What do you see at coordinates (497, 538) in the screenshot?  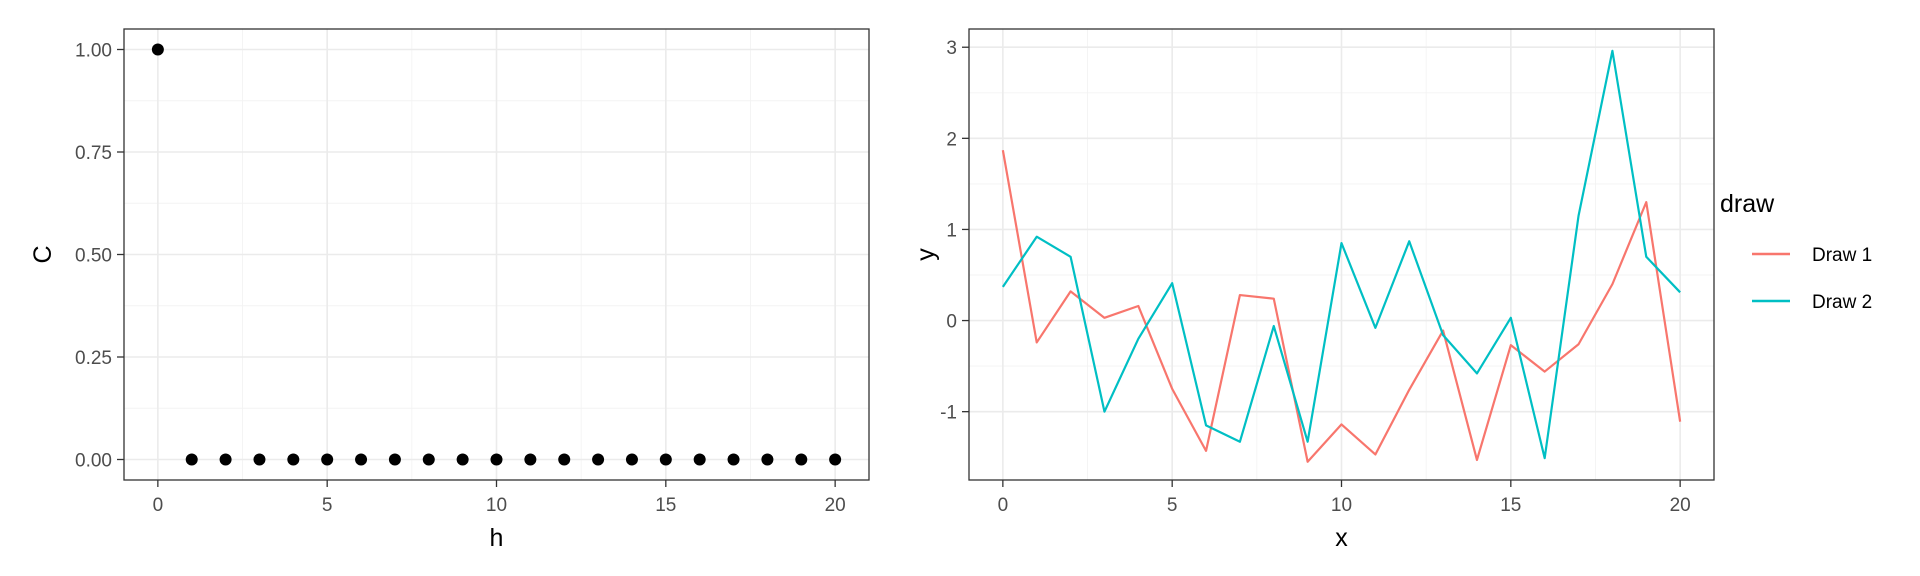 I see `left-x-axis-title: h` at bounding box center [497, 538].